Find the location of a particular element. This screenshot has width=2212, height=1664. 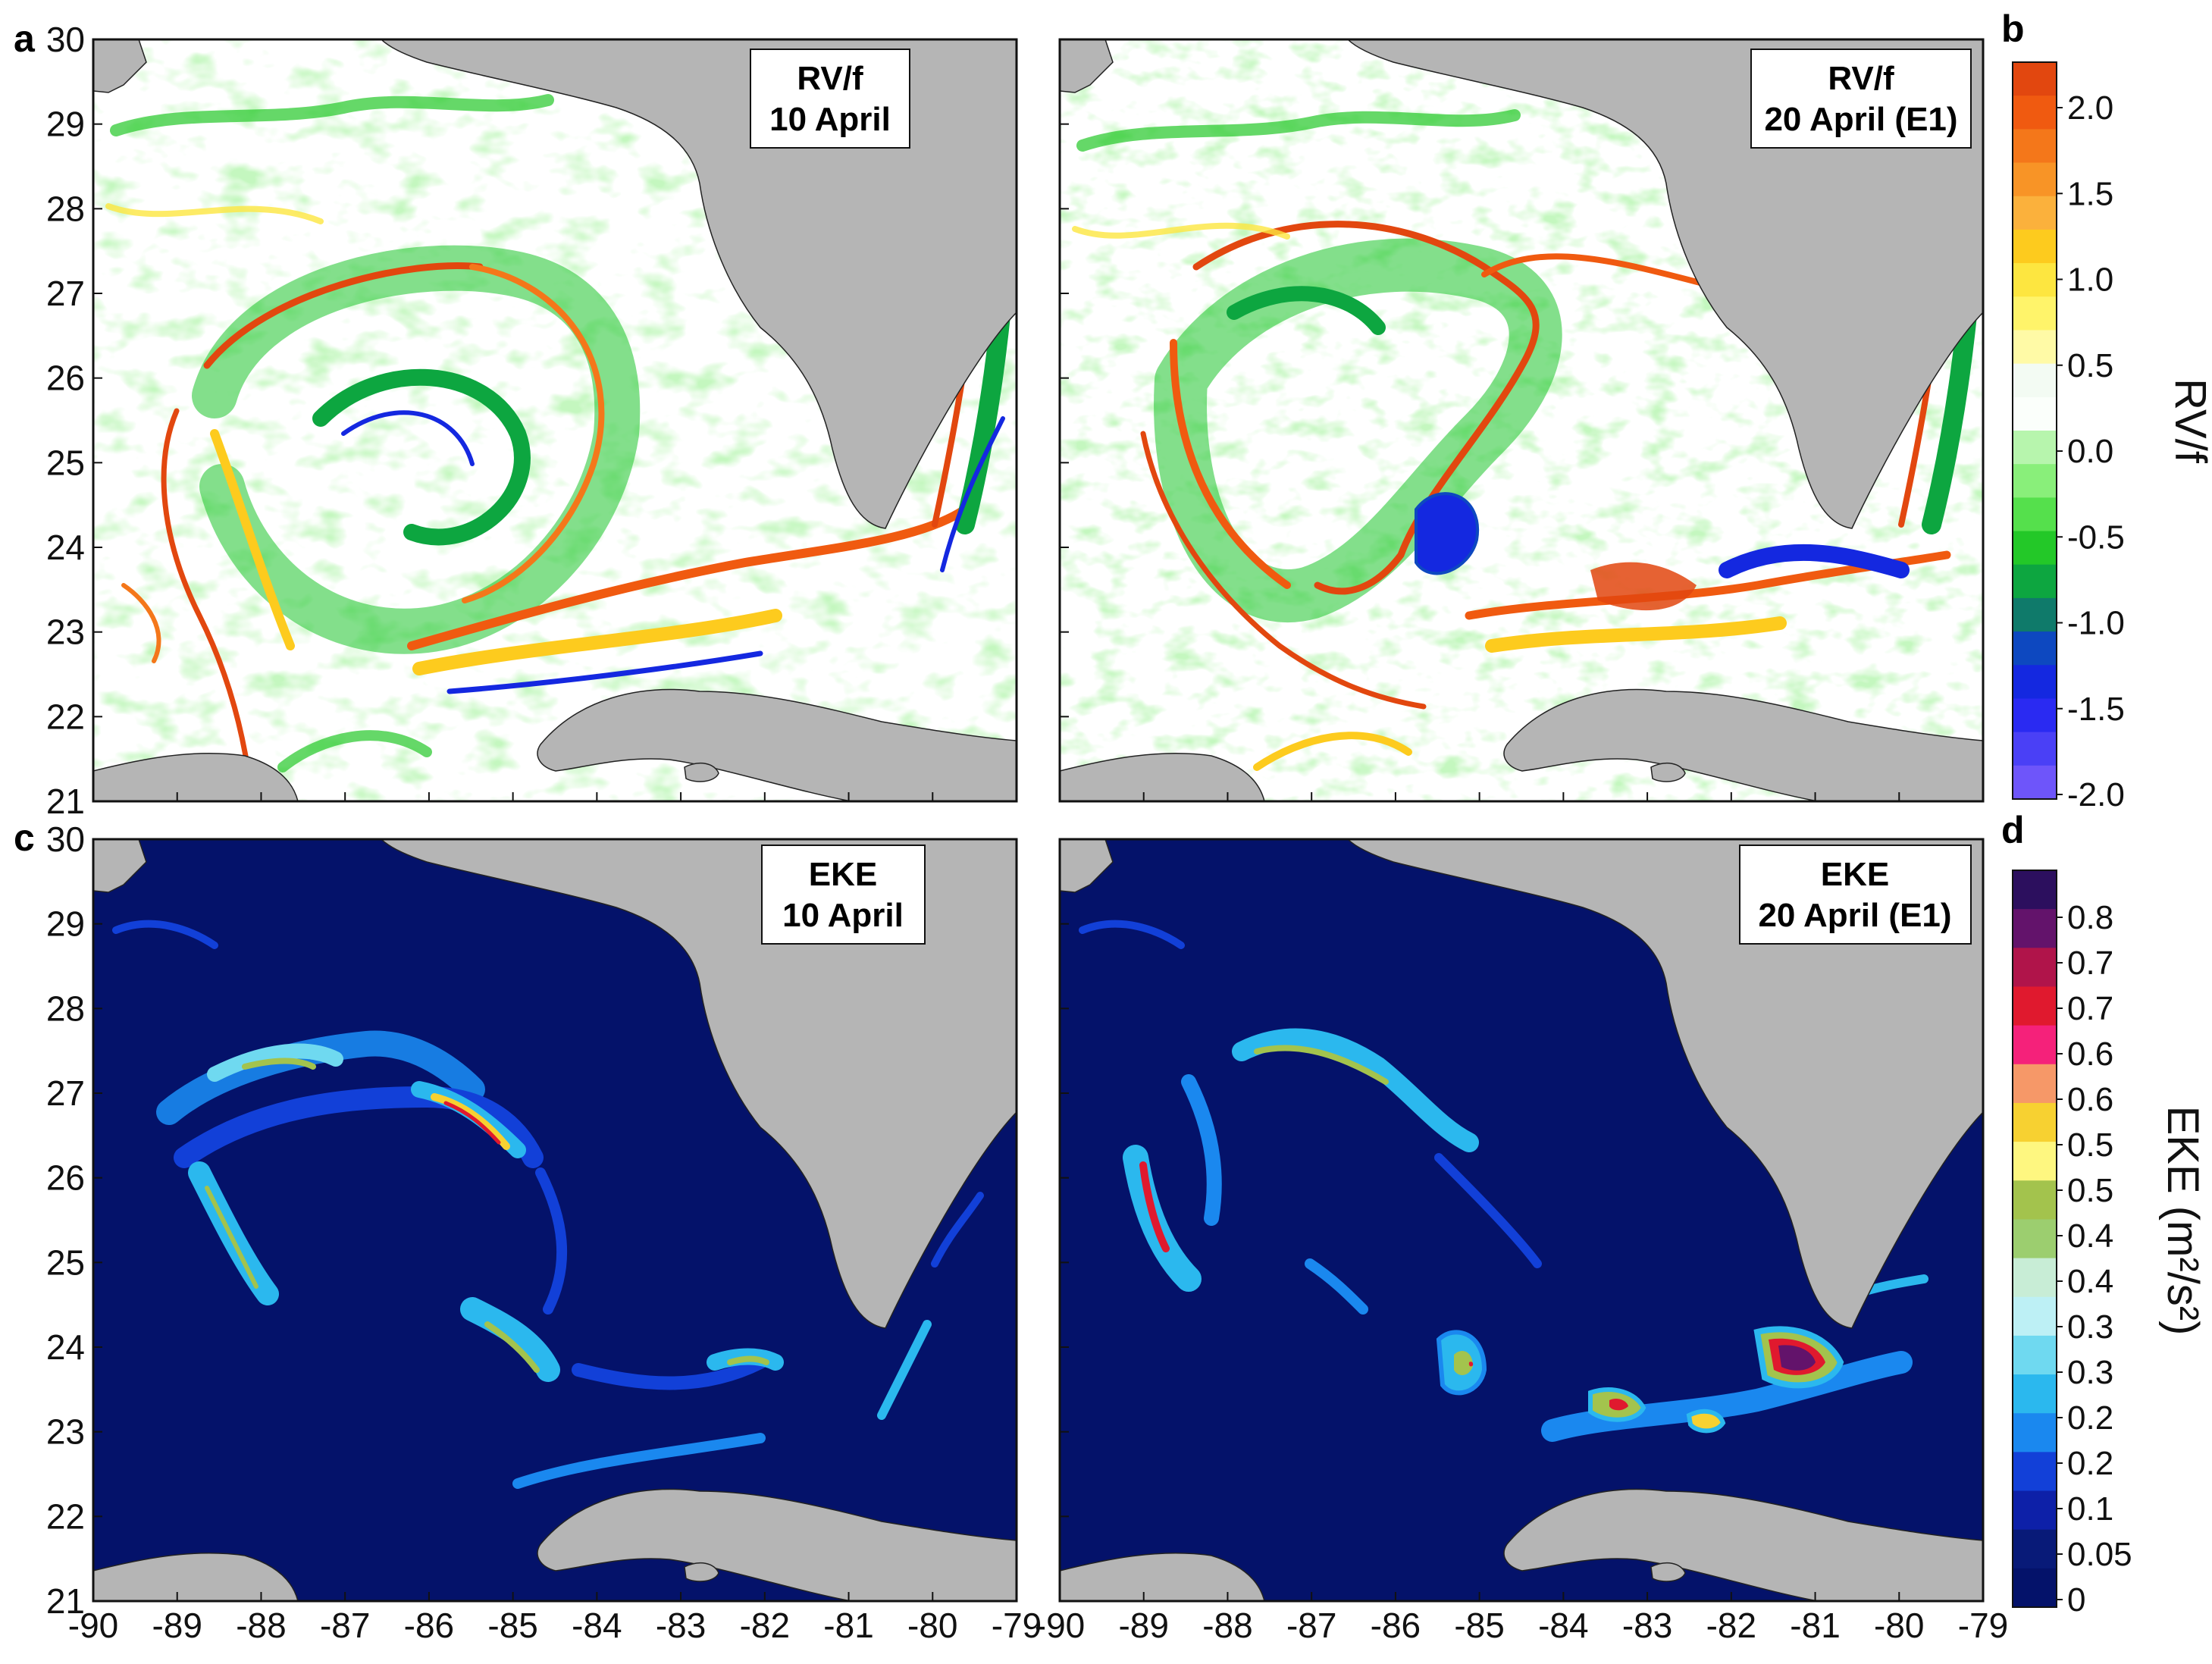

y-tick-label: 28 is located at coordinates (65, 208).